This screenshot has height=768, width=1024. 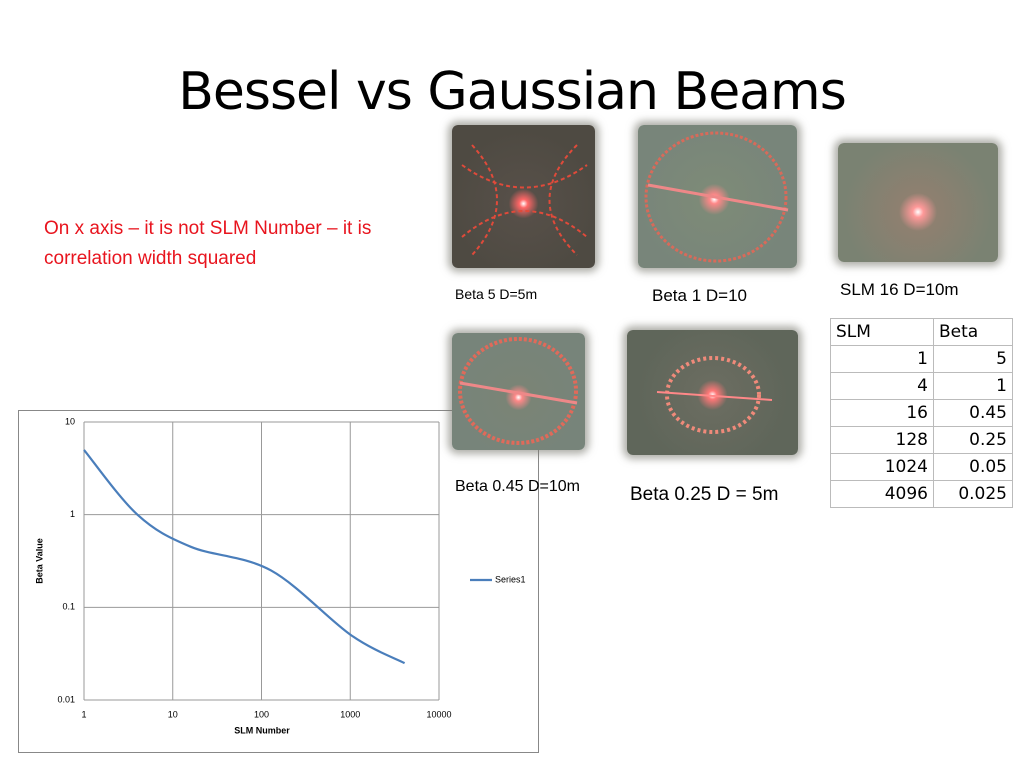 What do you see at coordinates (261, 714) in the screenshot?
I see `x-tick-label: 100` at bounding box center [261, 714].